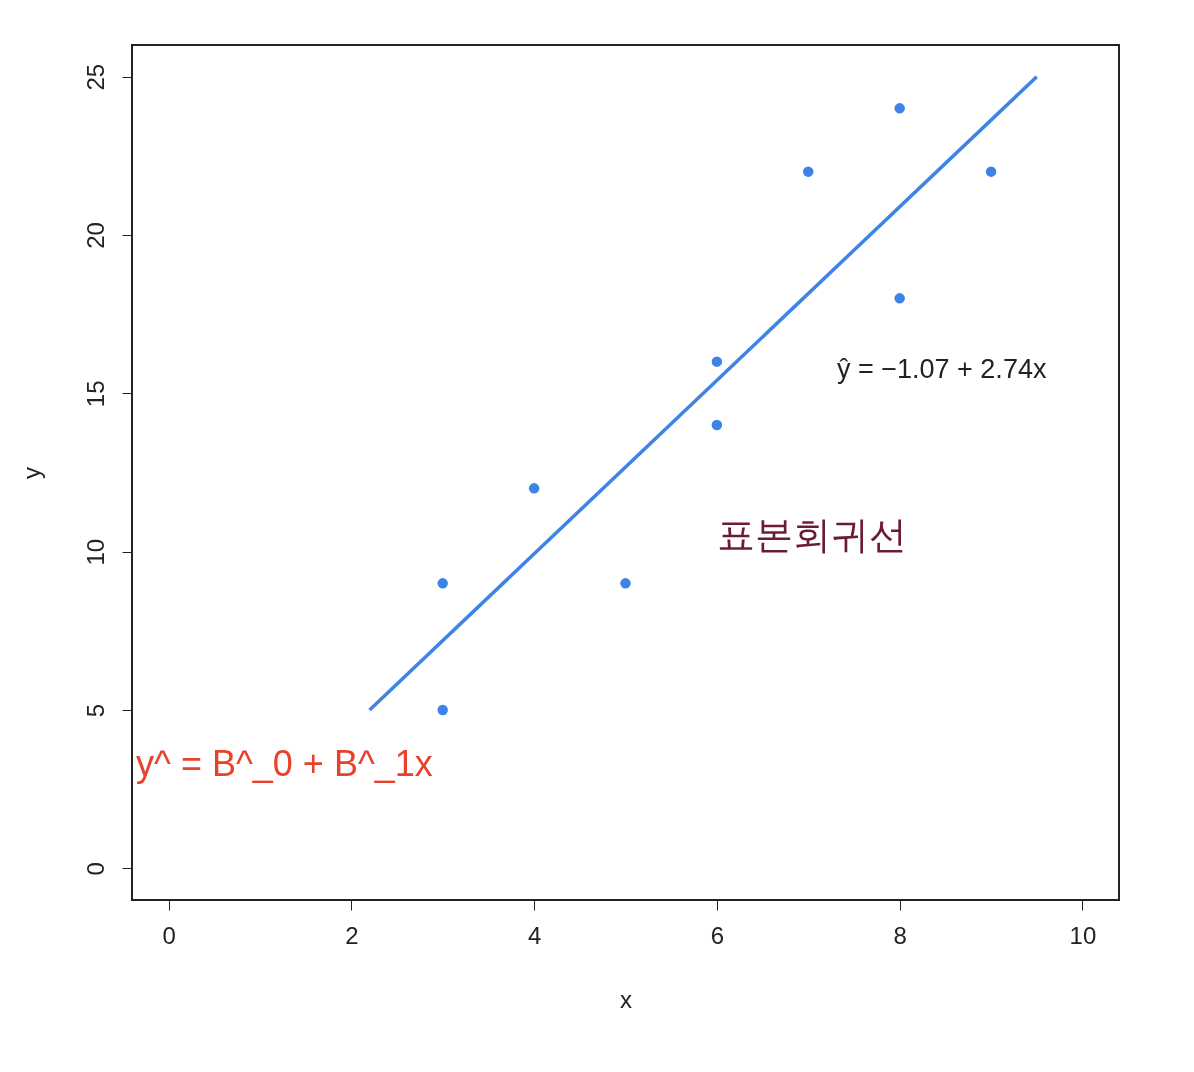 The image size is (1194, 1072). I want to click on y-tick-label: 5, so click(95, 710).